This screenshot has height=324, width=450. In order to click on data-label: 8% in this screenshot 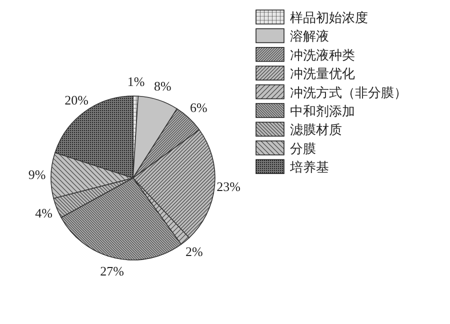, I will do `click(163, 86)`.